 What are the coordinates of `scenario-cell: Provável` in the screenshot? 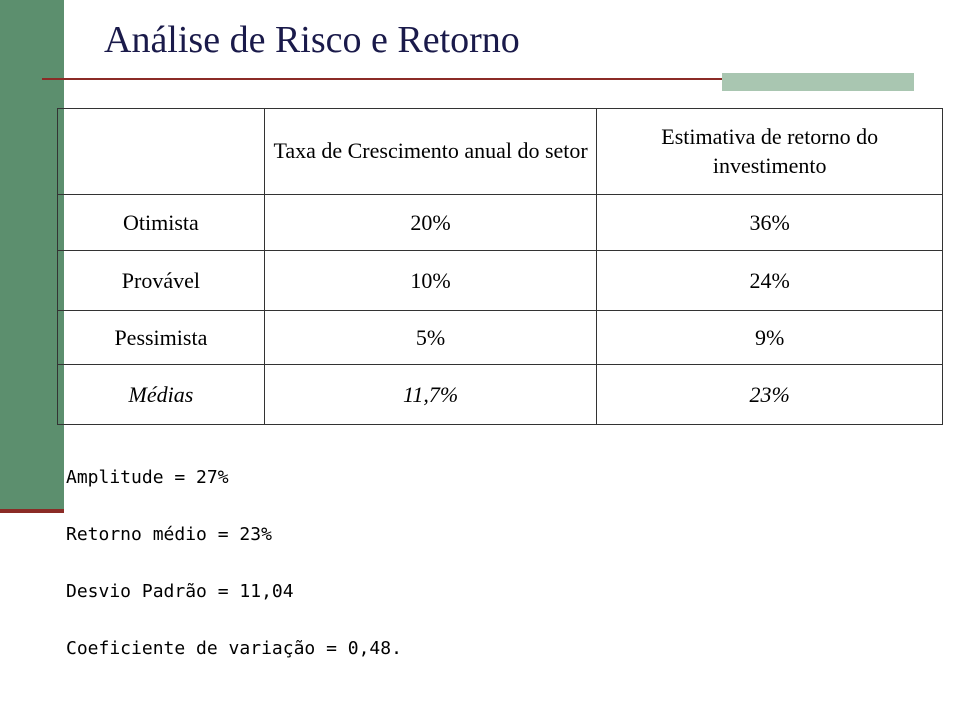 It's located at (161, 280).